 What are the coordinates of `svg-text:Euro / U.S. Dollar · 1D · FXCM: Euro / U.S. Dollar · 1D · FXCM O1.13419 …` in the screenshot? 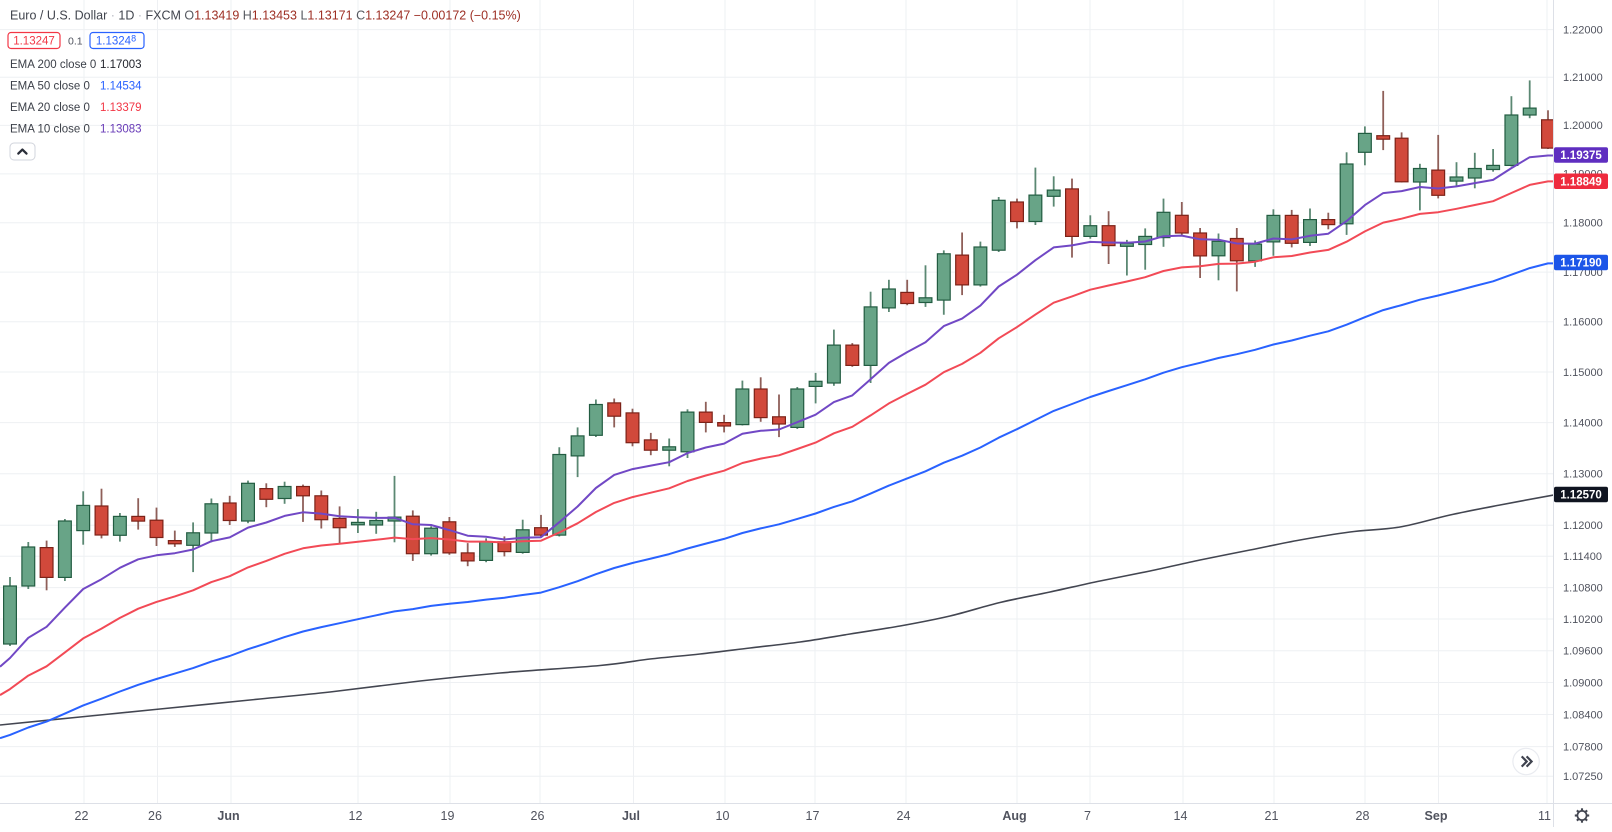 It's located at (265, 16).